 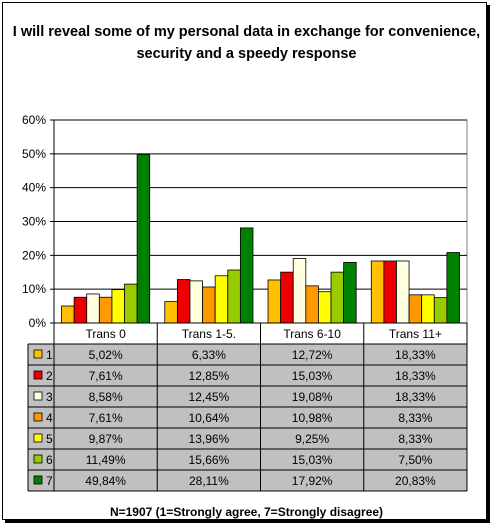 What do you see at coordinates (312, 418) in the screenshot?
I see `data-label: 10,98%` at bounding box center [312, 418].